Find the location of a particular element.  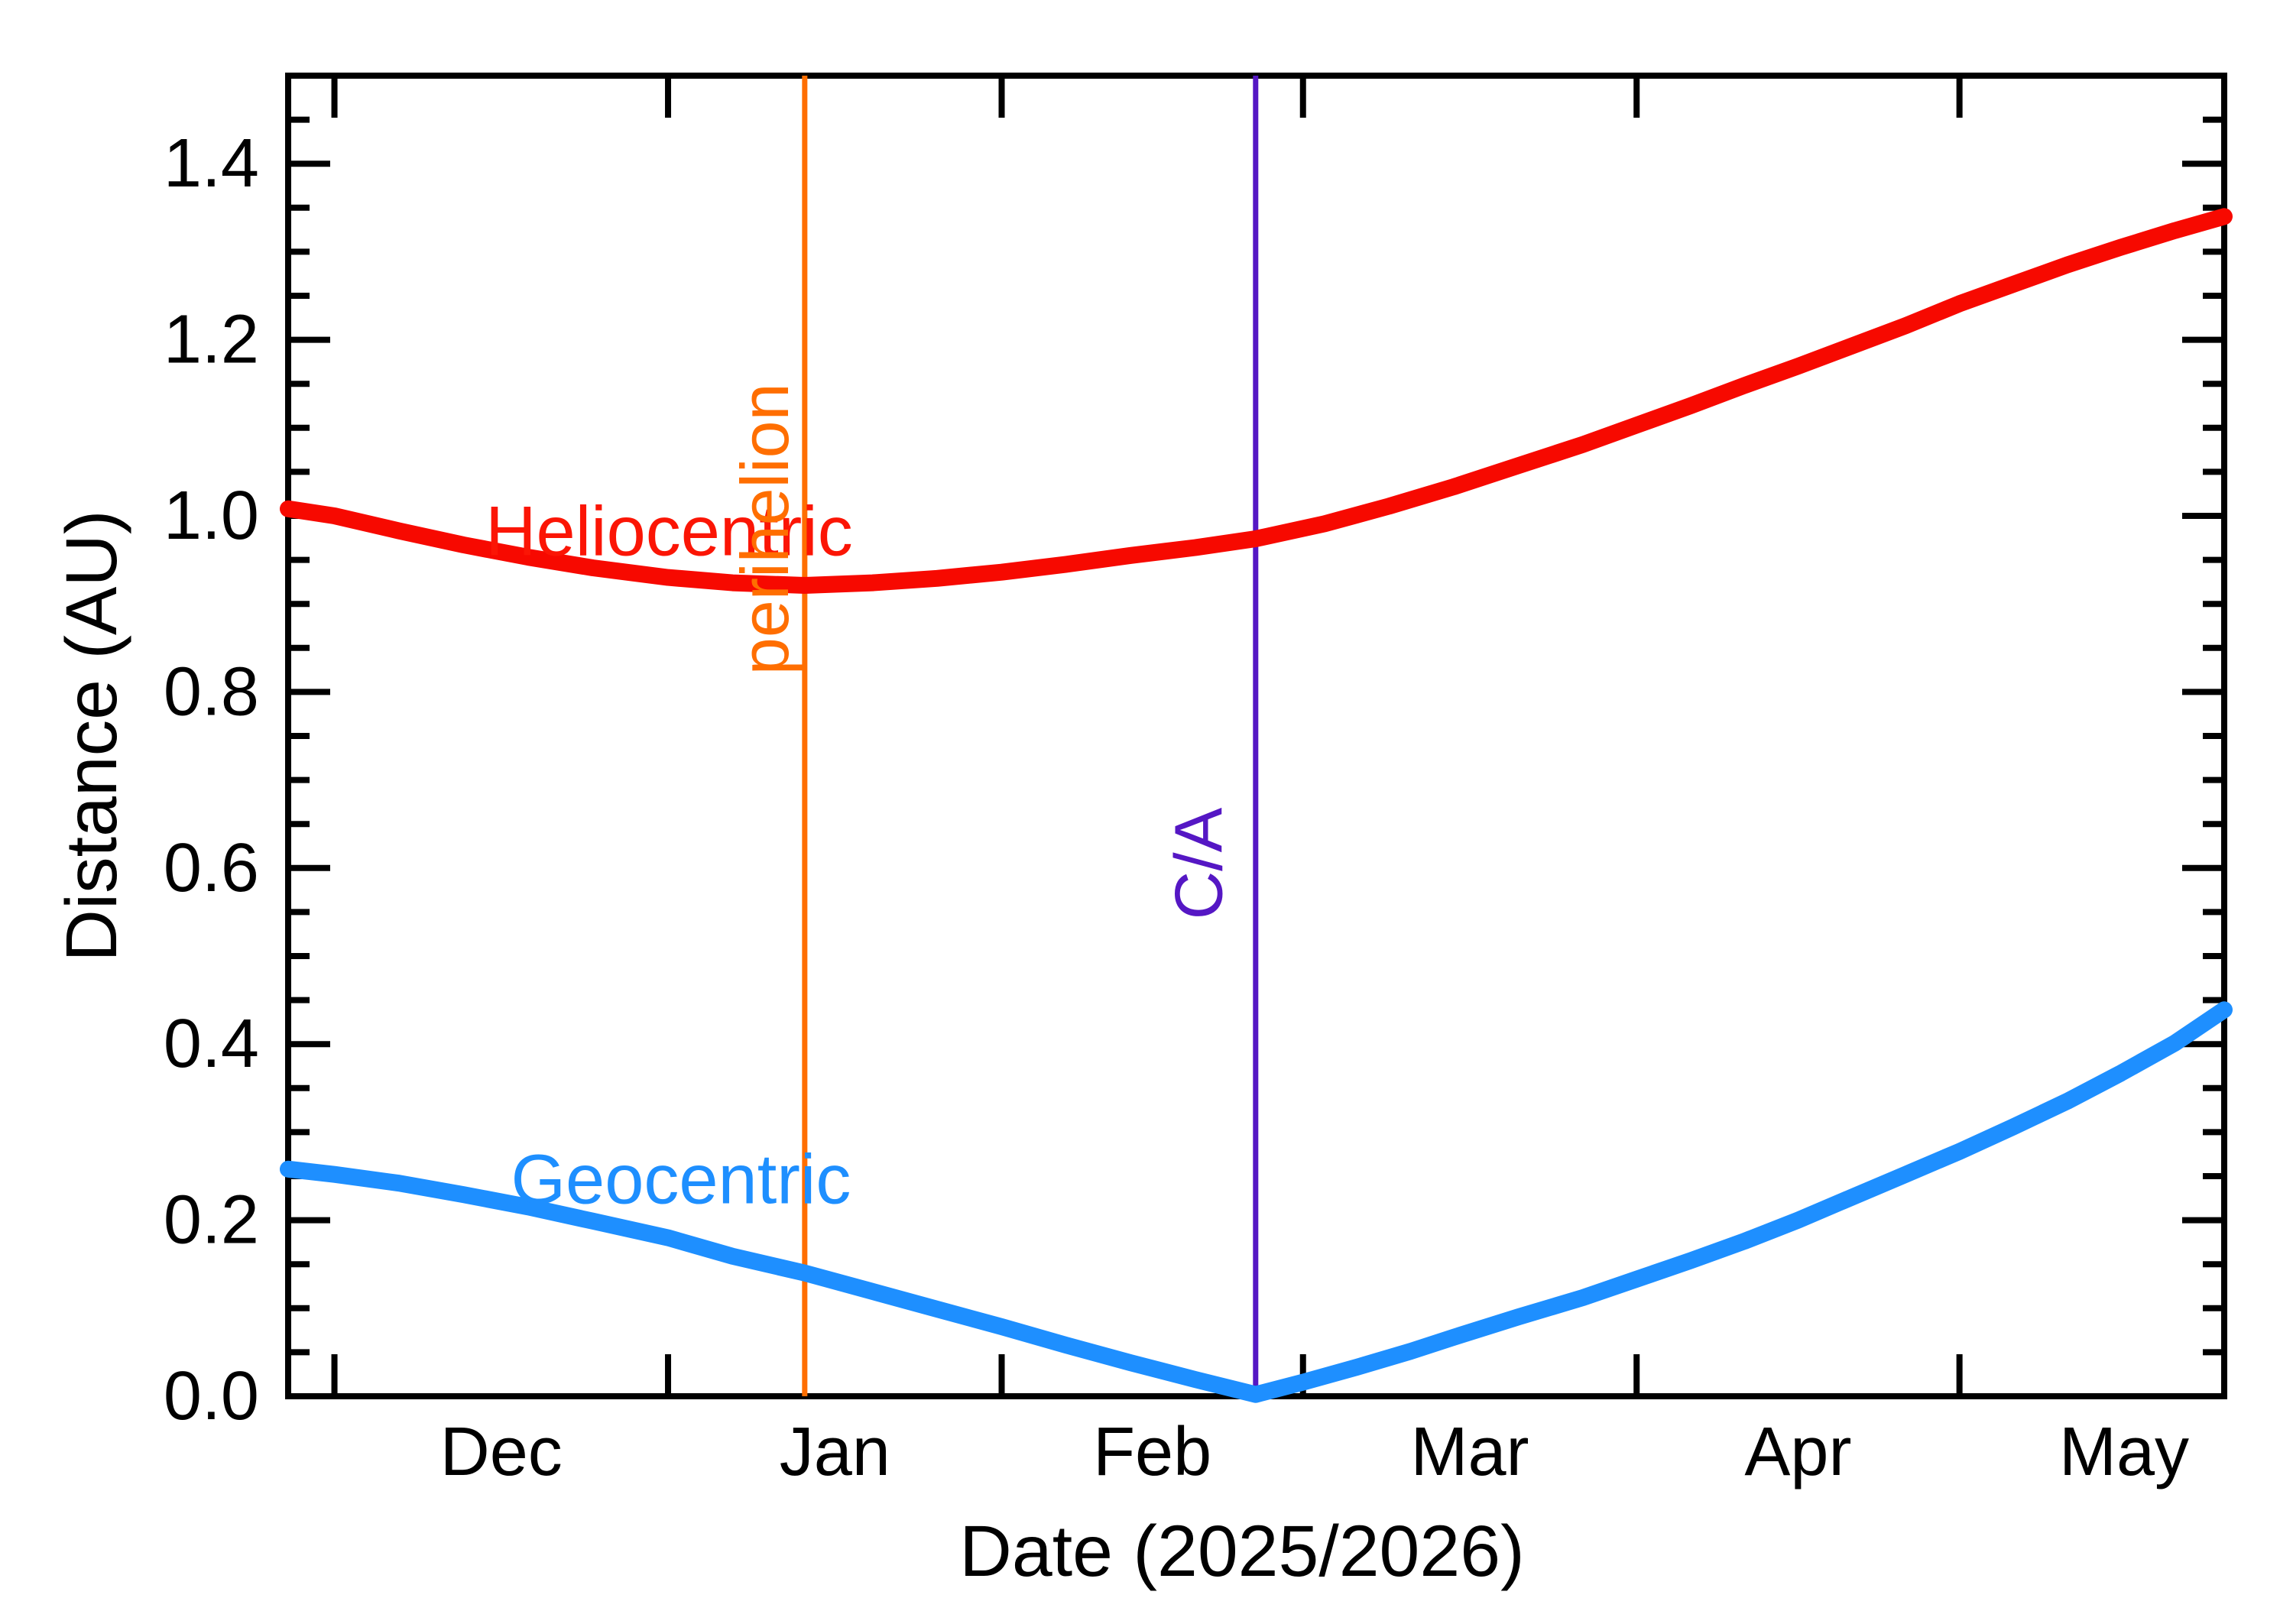

x-axis-month-label: Jan is located at coordinates (835, 1452).